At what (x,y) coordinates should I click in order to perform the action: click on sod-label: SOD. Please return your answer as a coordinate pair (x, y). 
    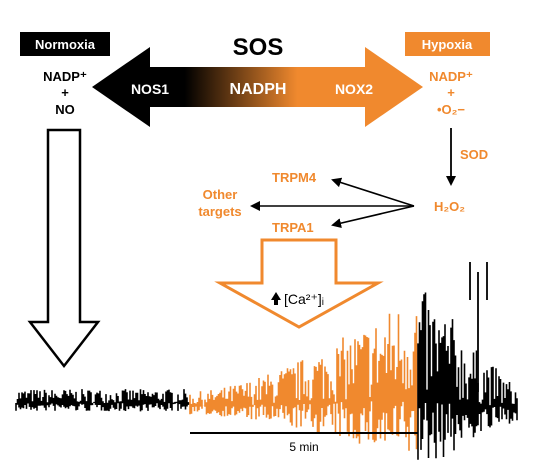
    Looking at the image, I should click on (474, 154).